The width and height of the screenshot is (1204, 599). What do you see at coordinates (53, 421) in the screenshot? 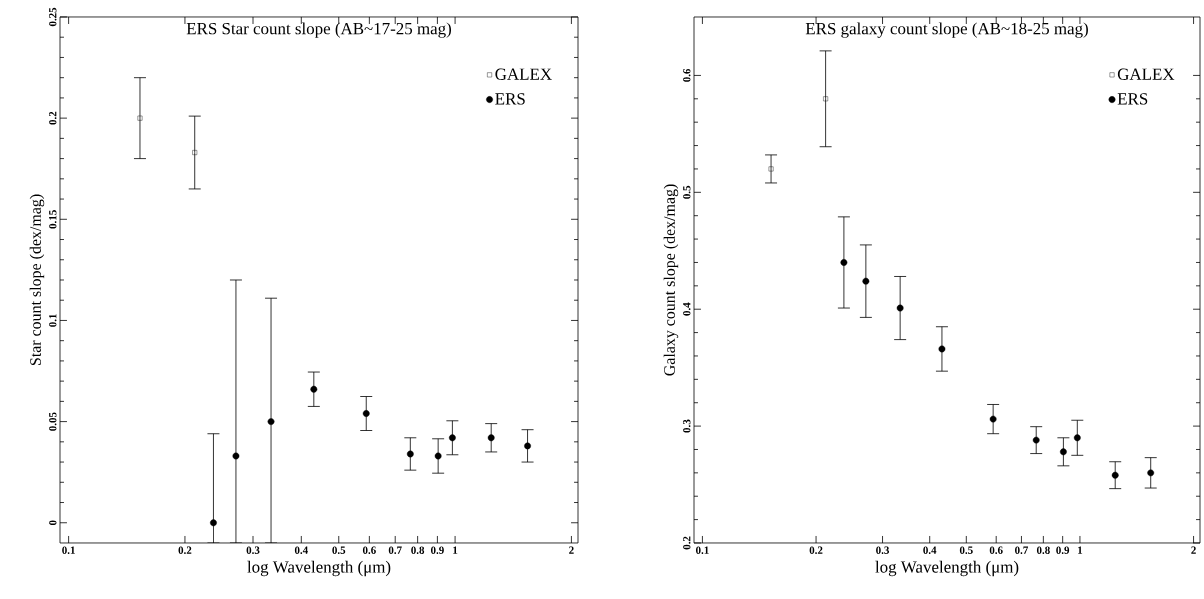
I see `y-tick-label: 0.05` at bounding box center [53, 421].